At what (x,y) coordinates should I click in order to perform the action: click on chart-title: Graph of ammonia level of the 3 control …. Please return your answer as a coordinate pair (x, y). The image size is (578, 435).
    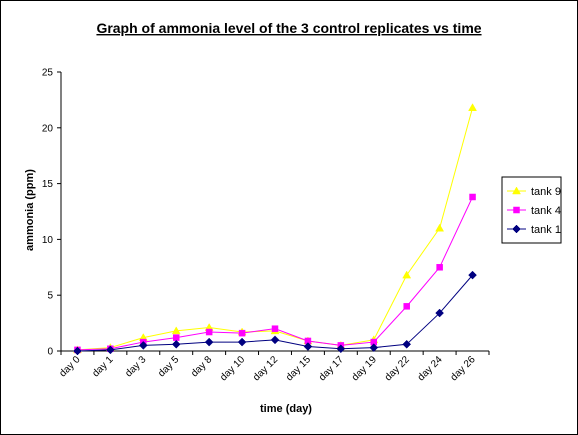
    Looking at the image, I should click on (288, 28).